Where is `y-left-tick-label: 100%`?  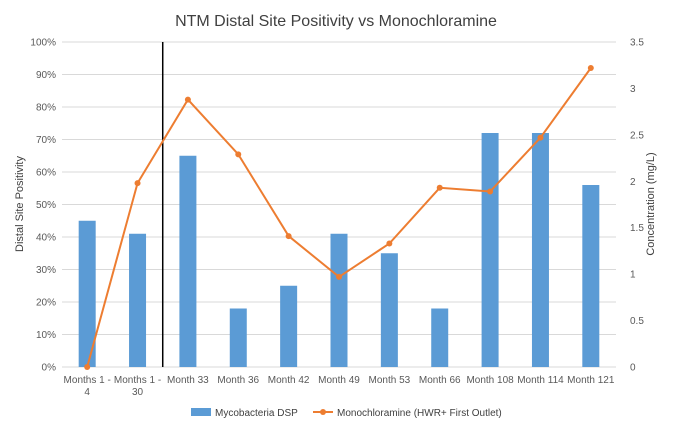 y-left-tick-label: 100% is located at coordinates (43, 43).